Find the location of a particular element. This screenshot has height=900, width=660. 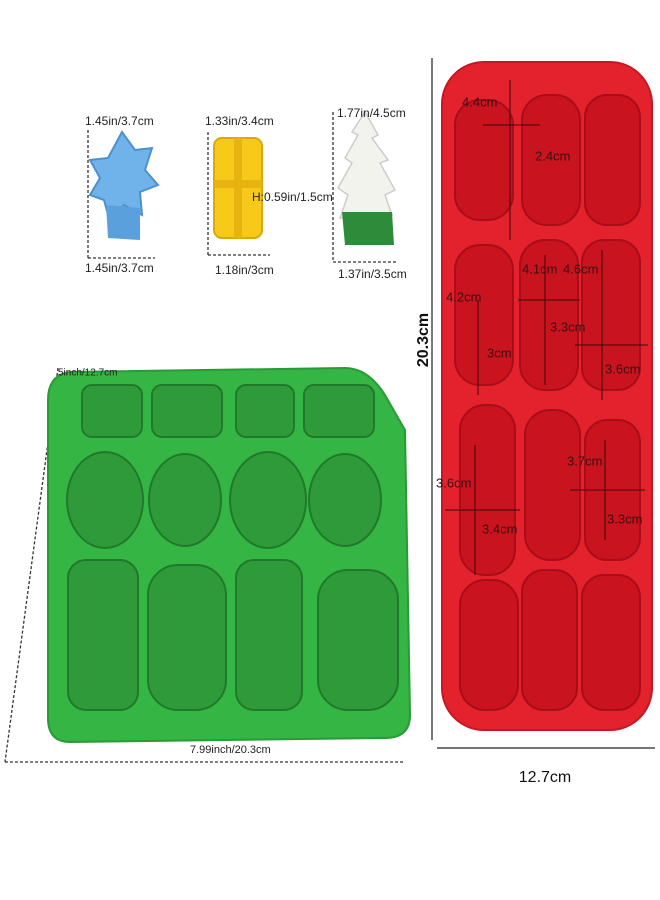

label: 12.7cm is located at coordinates (545, 777).